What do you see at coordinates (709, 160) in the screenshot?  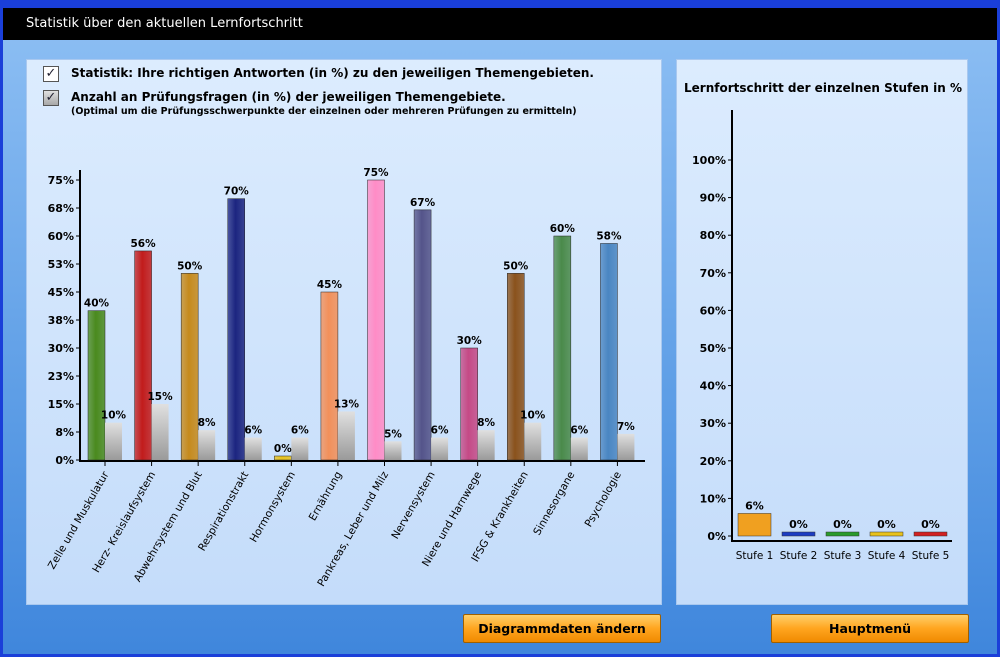 I see `level-y-tick-label: 100%` at bounding box center [709, 160].